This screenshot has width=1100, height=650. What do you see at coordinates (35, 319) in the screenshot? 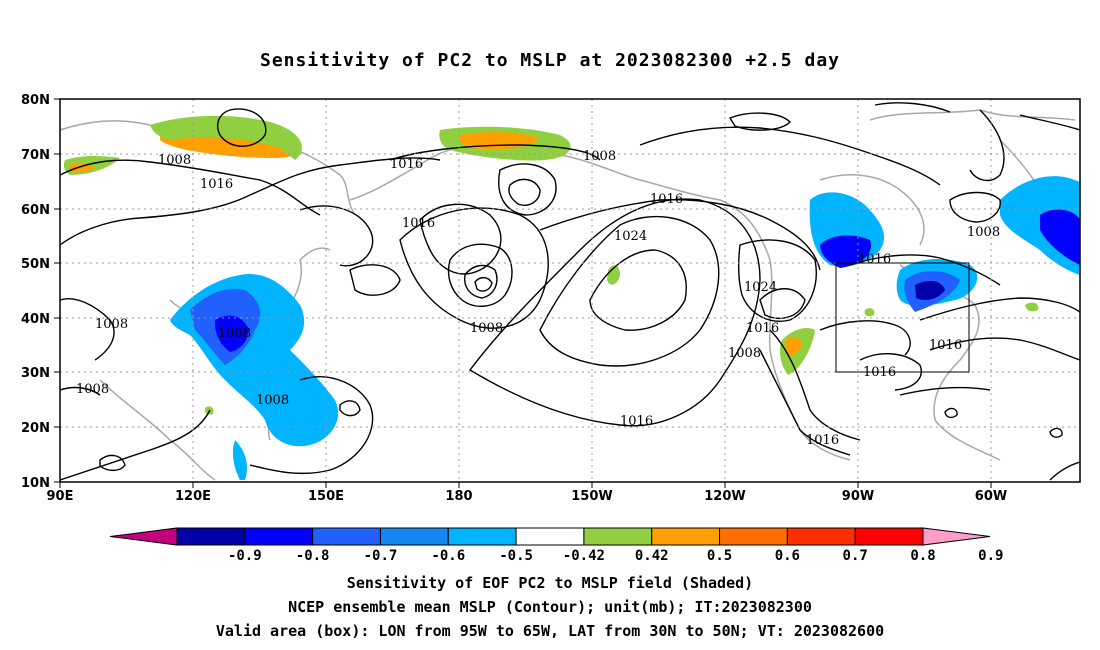
I see `lat-tick-label: 40N` at bounding box center [35, 319].